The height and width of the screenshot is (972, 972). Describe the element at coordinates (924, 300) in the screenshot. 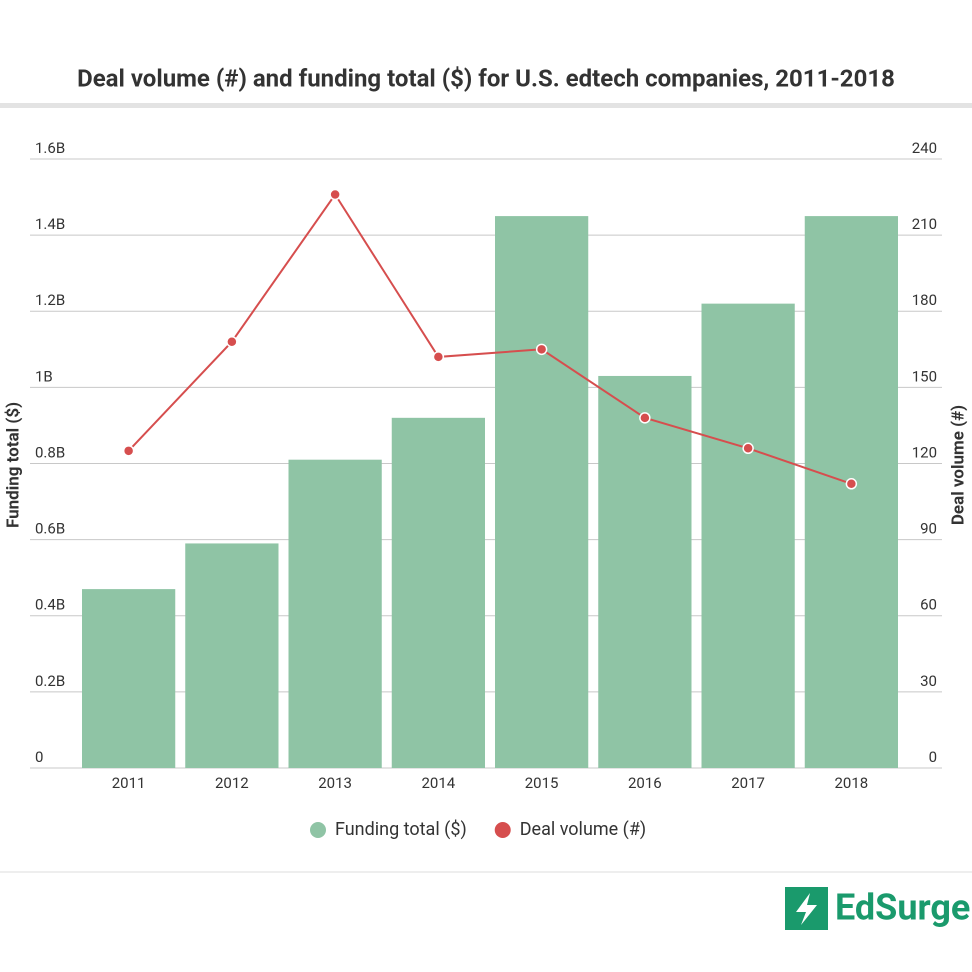

I see `y2-tick-label: 180` at that location.